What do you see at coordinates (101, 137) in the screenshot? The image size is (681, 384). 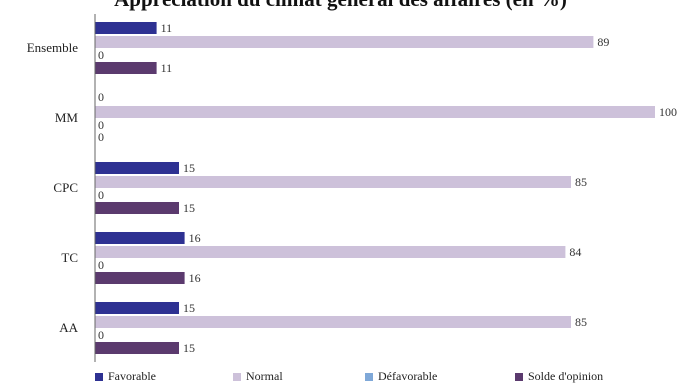 I see `value-label-mm-solde-d-opinion: 0` at bounding box center [101, 137].